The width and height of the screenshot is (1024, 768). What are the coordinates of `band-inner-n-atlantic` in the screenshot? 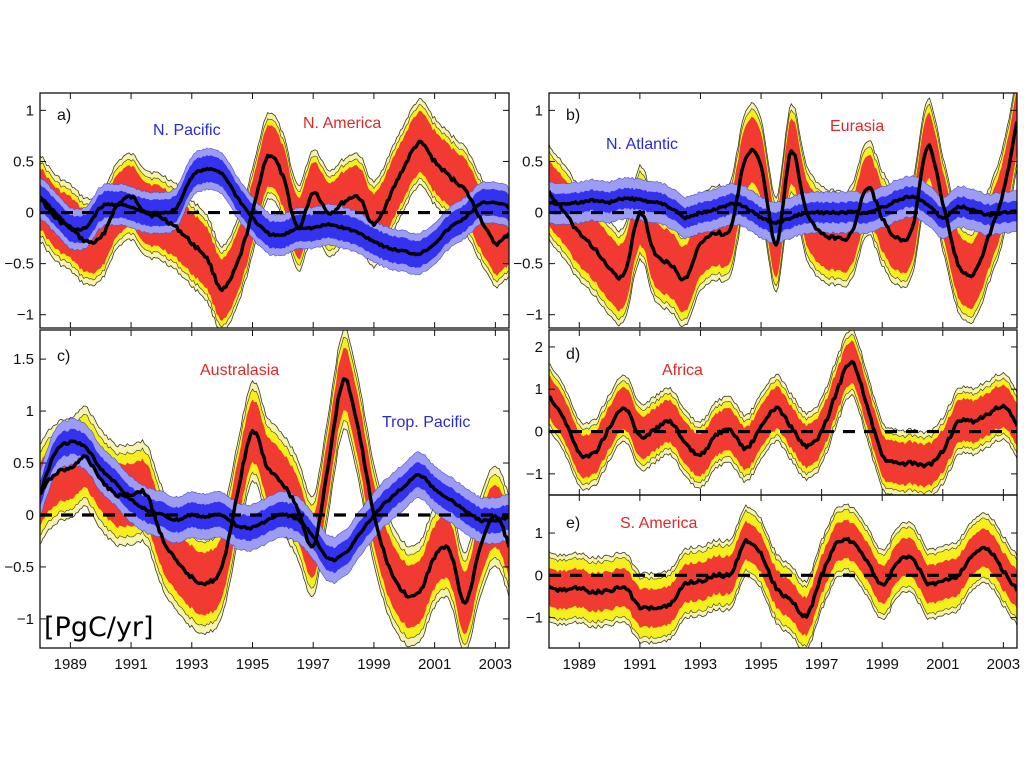 It's located at (783, 209).